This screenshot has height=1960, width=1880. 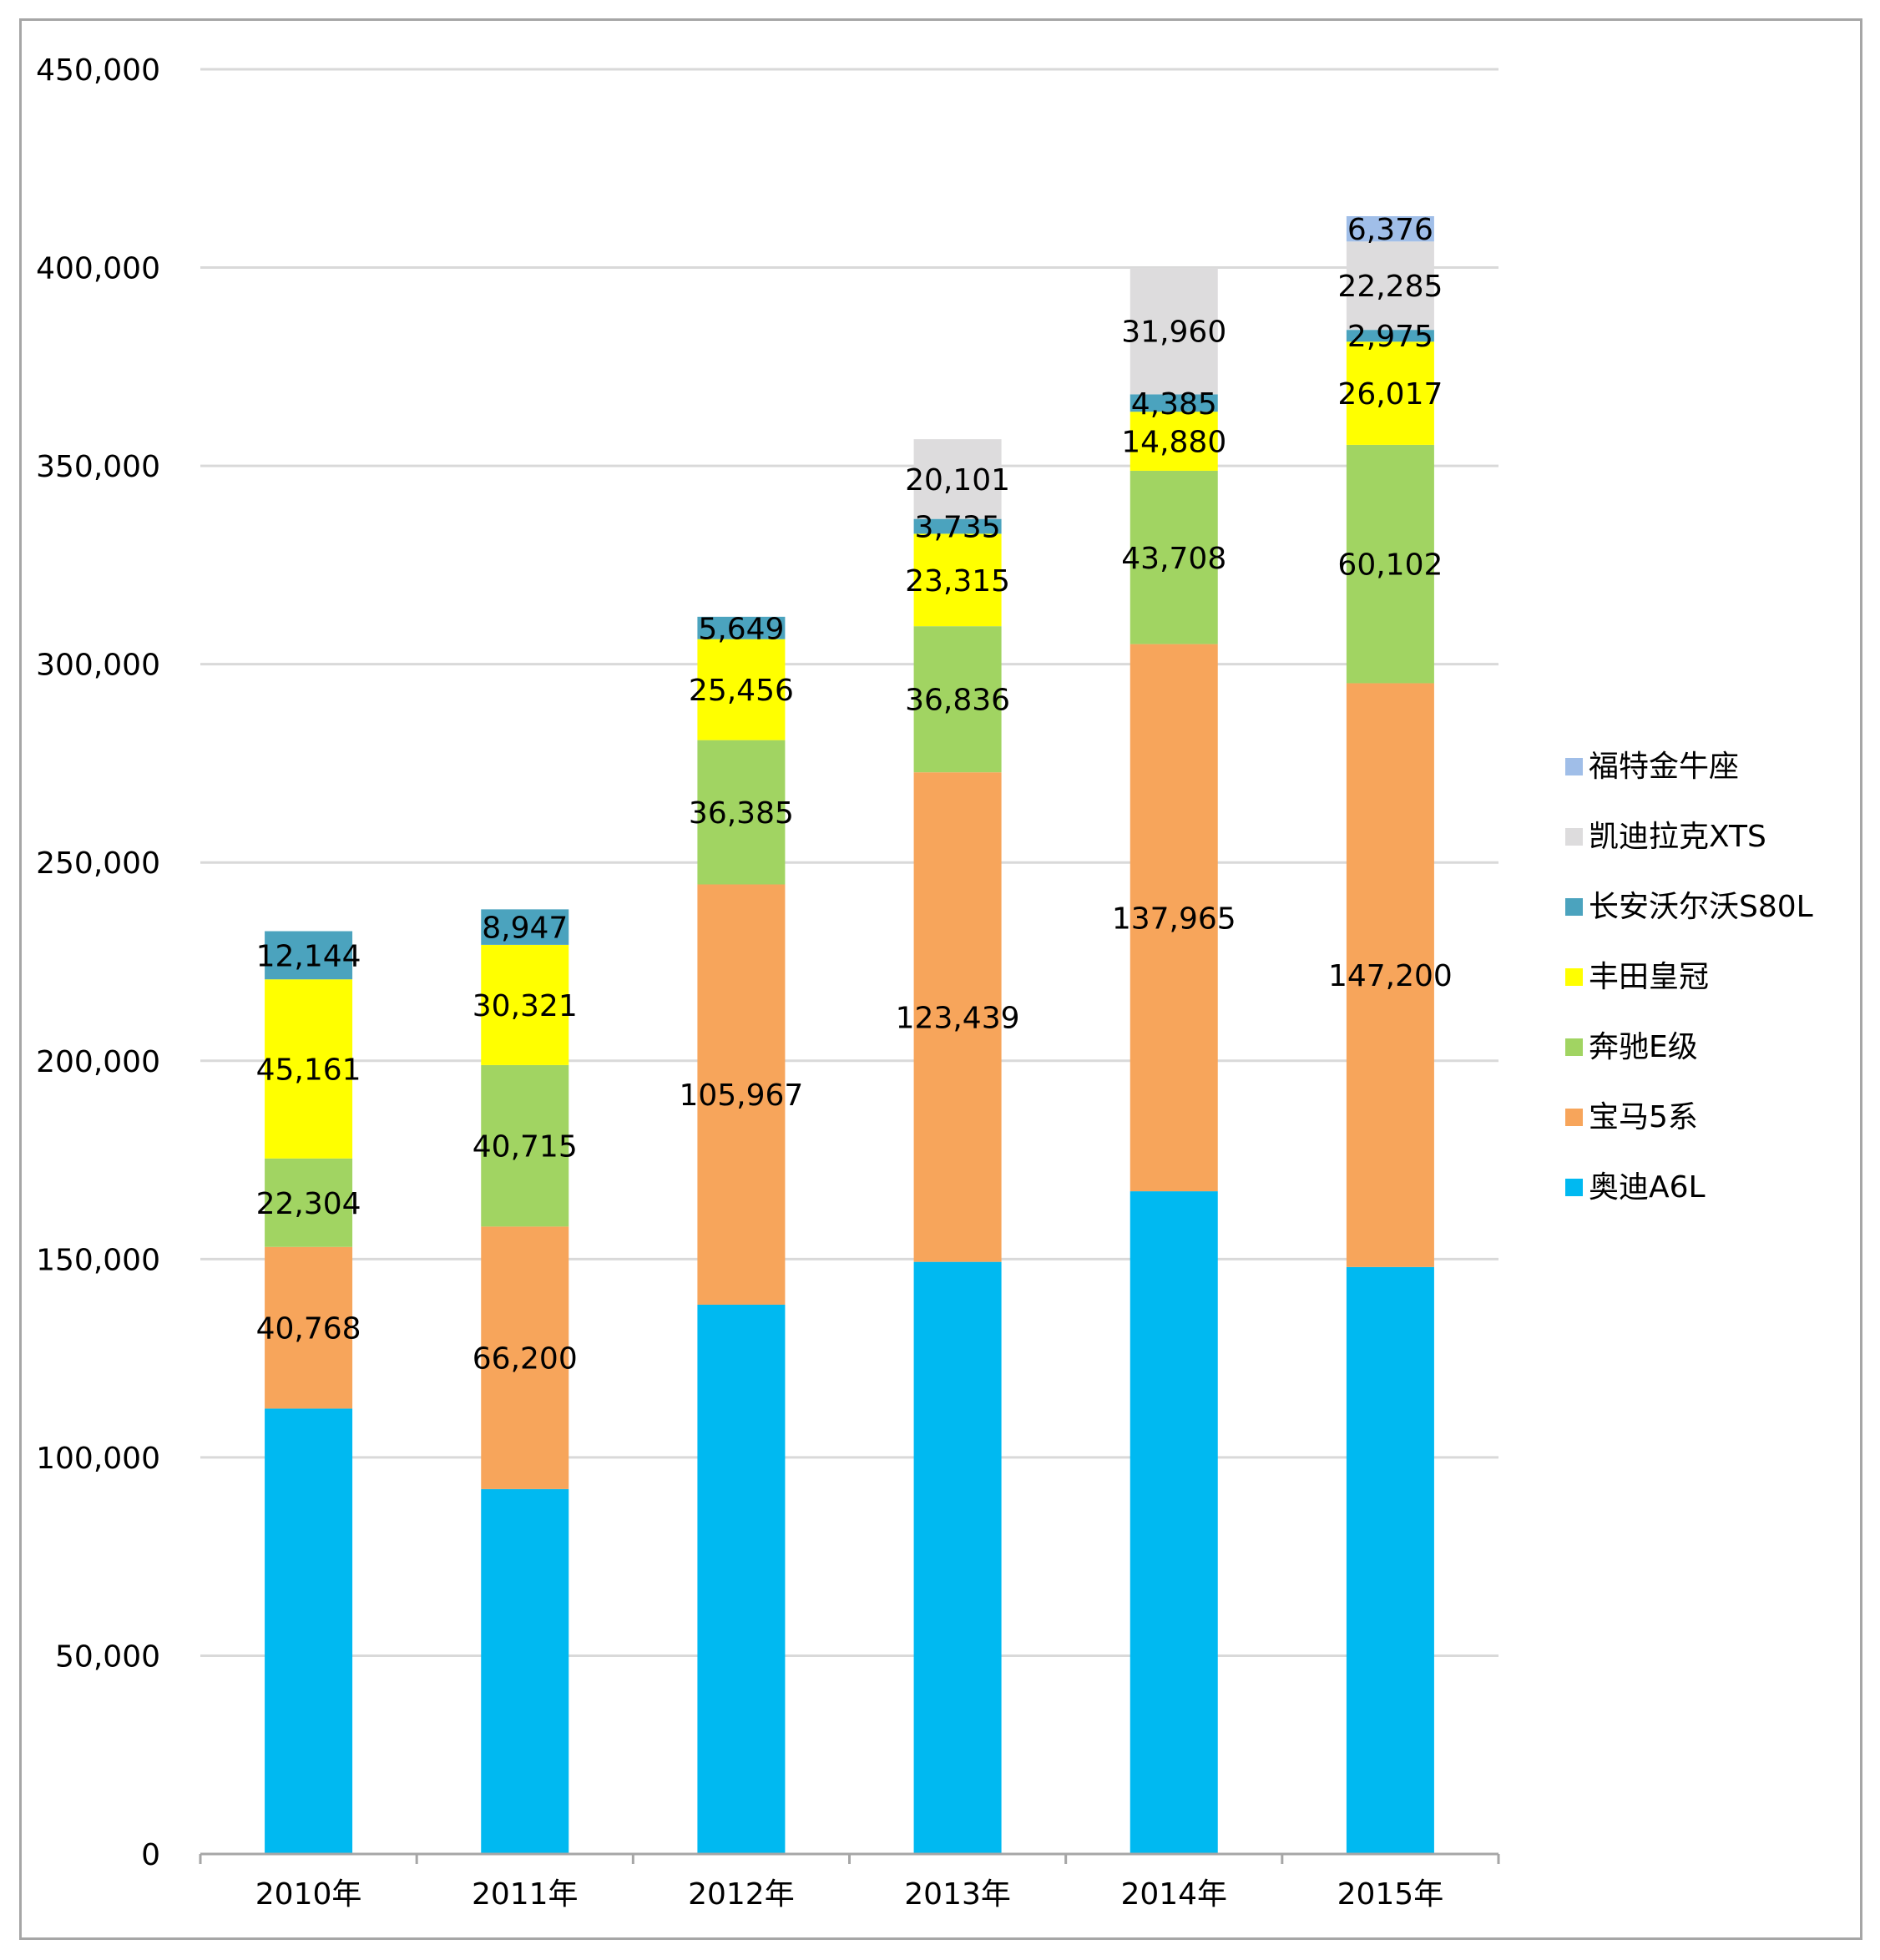 I want to click on data-label: 20,101, so click(x=957, y=480).